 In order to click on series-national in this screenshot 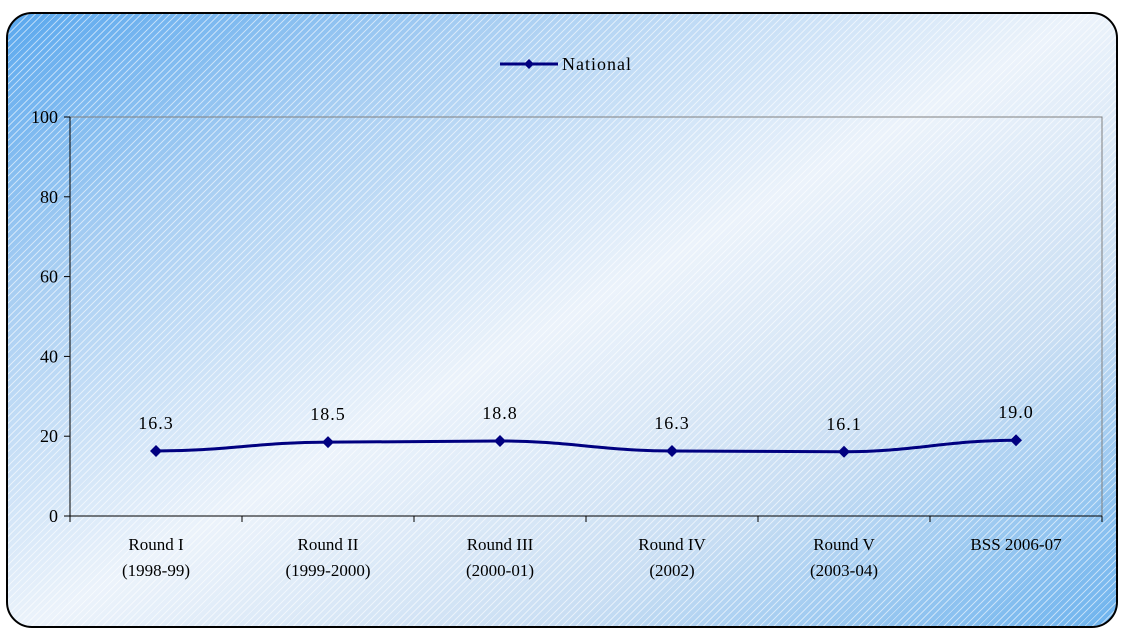, I will do `click(586, 446)`.